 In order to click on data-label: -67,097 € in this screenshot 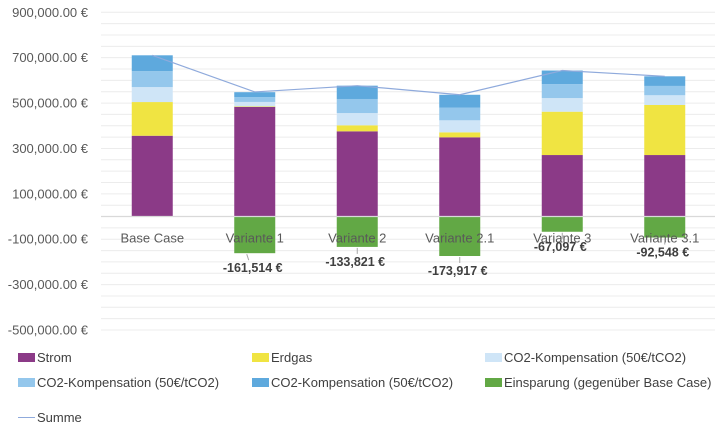, I will do `click(560, 247)`.